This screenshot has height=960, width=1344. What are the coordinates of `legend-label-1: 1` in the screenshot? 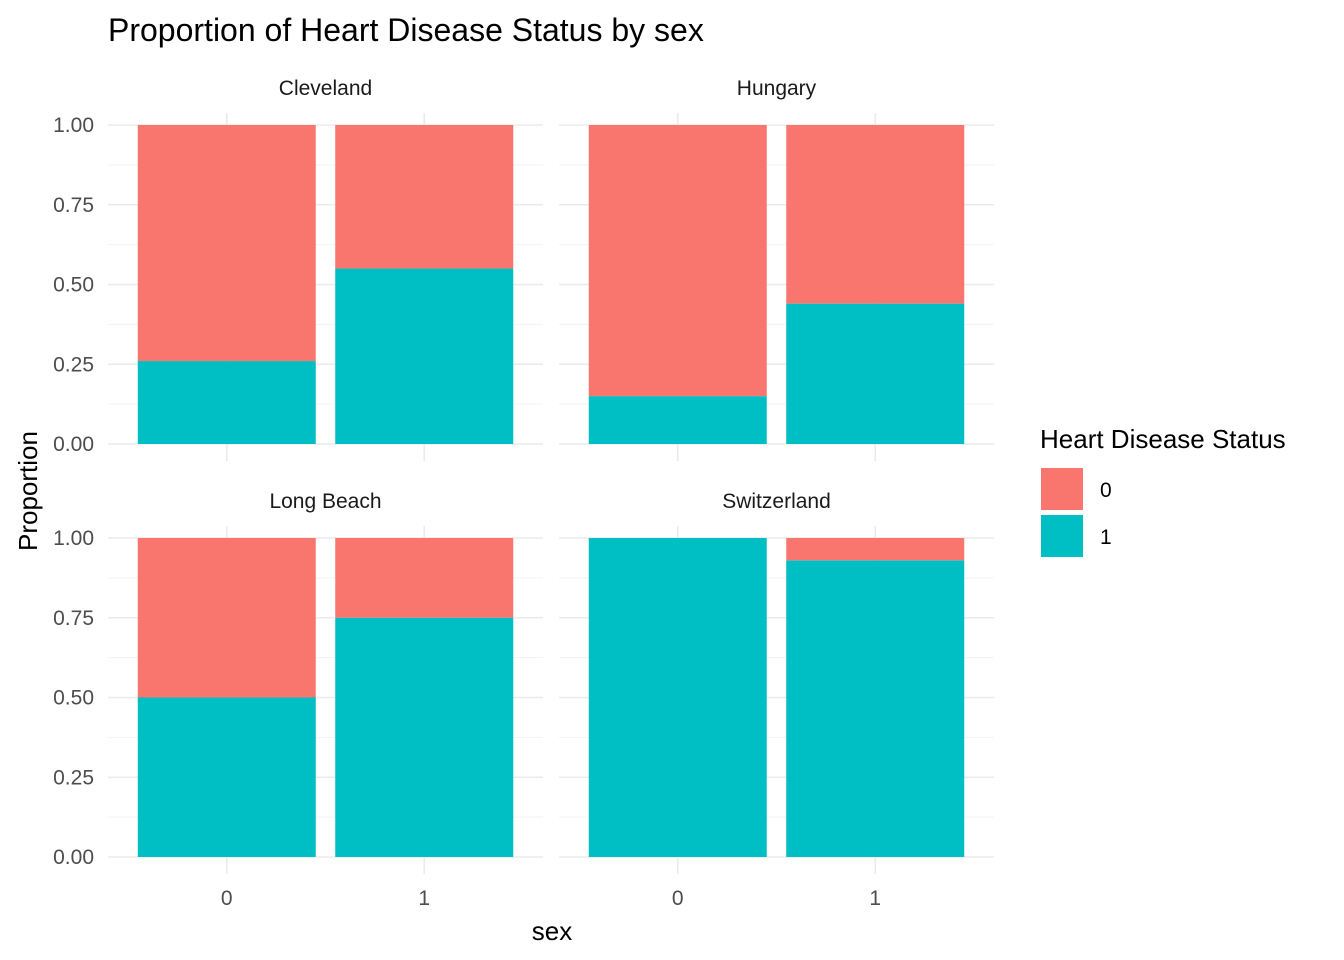 It's located at (1106, 537).